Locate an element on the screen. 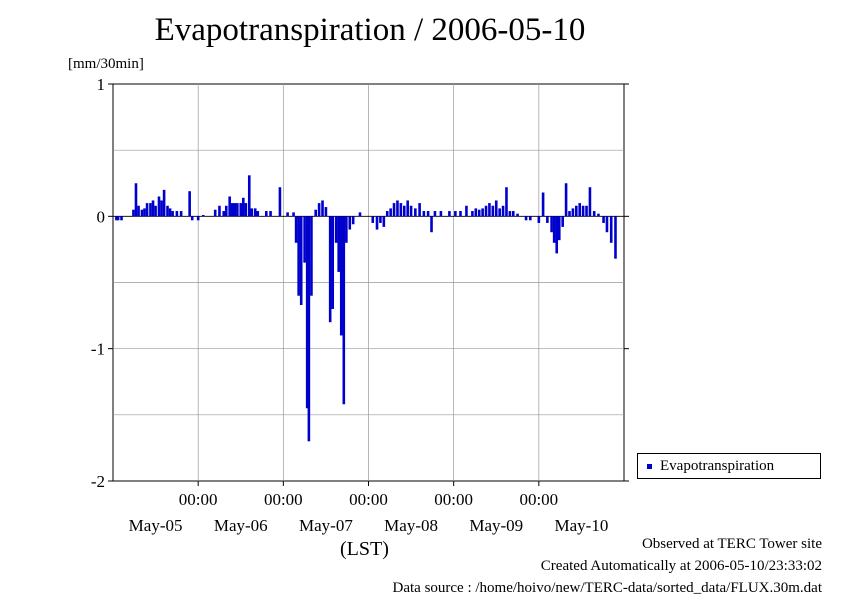  y-tick-label: 1 is located at coordinates (101, 84).